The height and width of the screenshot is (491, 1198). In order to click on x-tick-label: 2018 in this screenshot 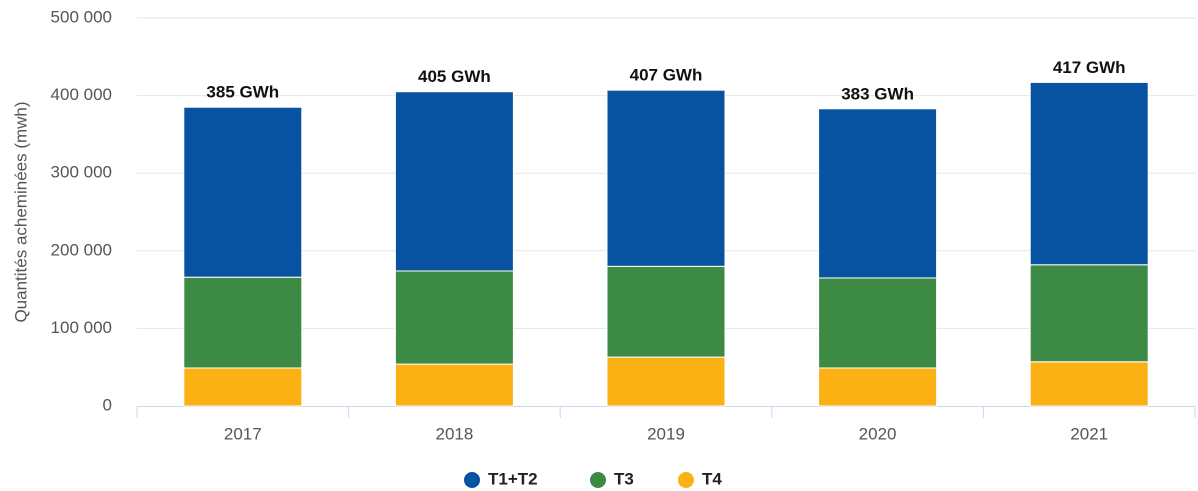, I will do `click(454, 433)`.